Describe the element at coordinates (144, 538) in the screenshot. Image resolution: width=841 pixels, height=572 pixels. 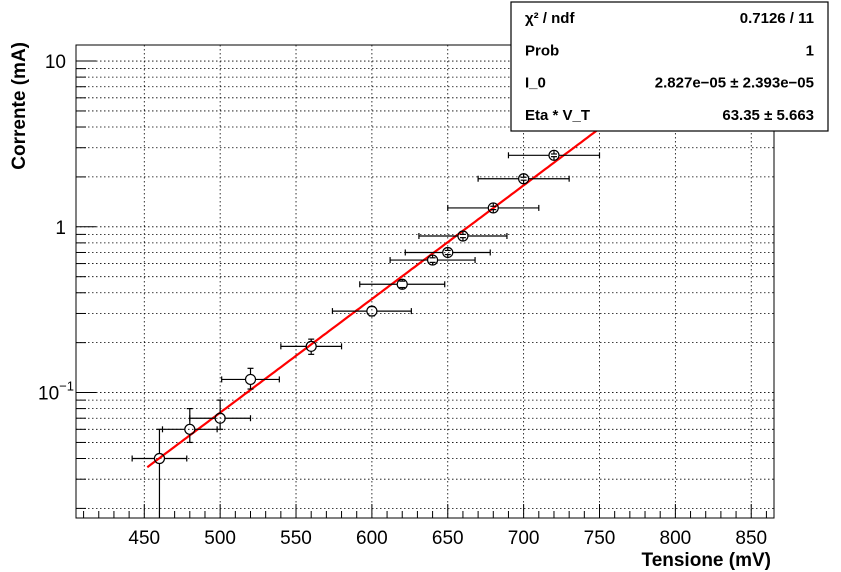
I see `x-tick-label: 450` at that location.